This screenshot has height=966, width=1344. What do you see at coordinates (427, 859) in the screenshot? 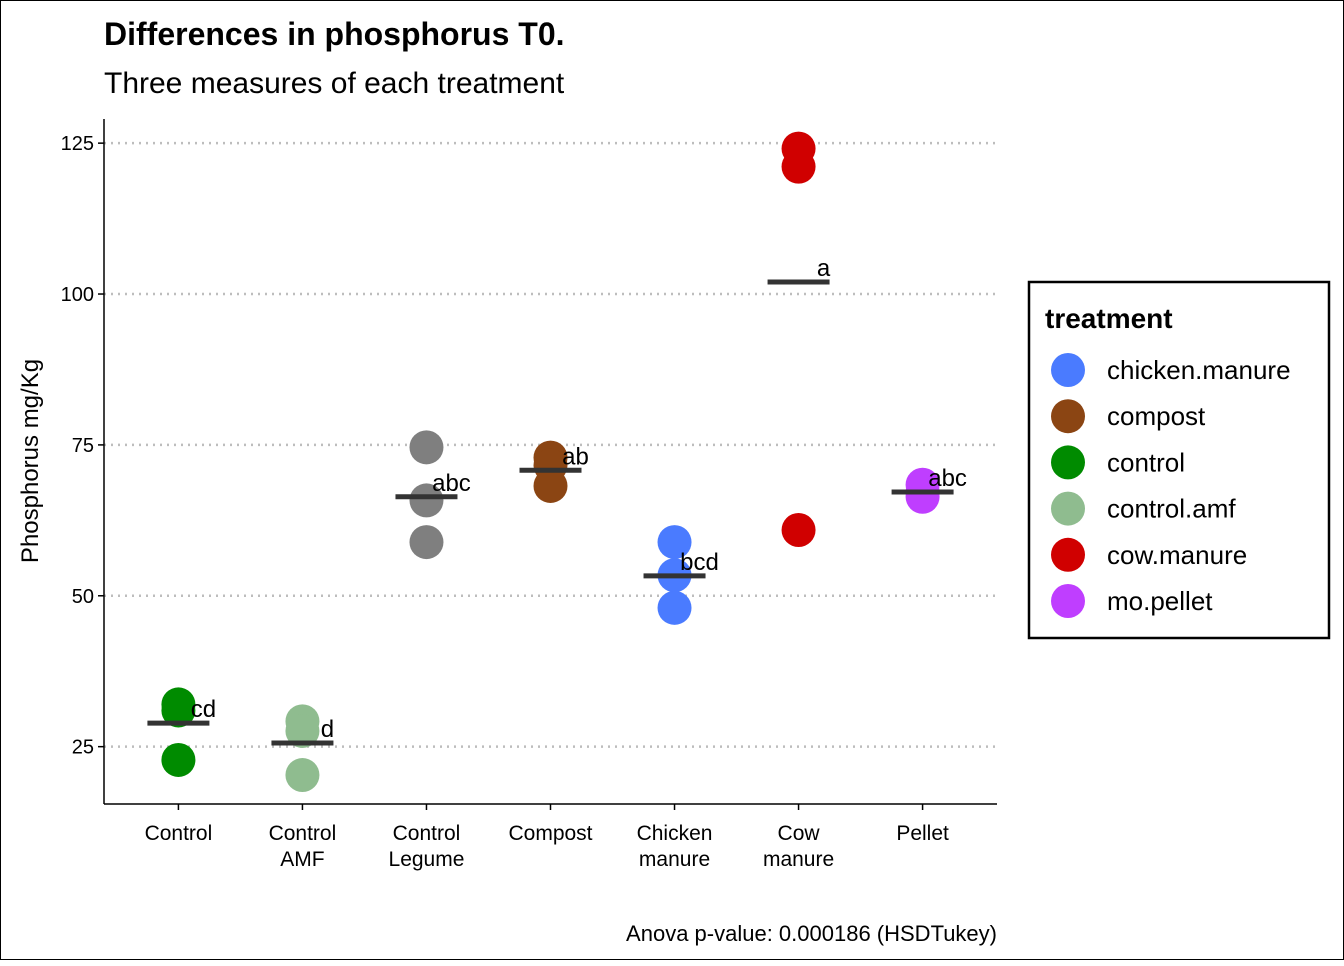
I see `x-tick-label-line: Legume` at bounding box center [427, 859].